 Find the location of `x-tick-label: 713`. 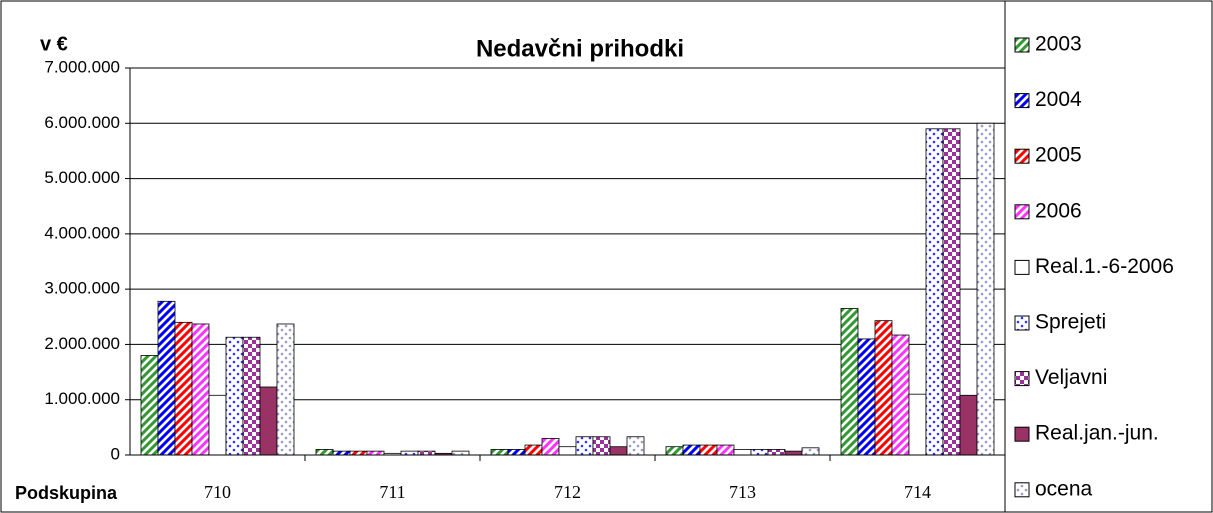

x-tick-label: 713 is located at coordinates (742, 492).